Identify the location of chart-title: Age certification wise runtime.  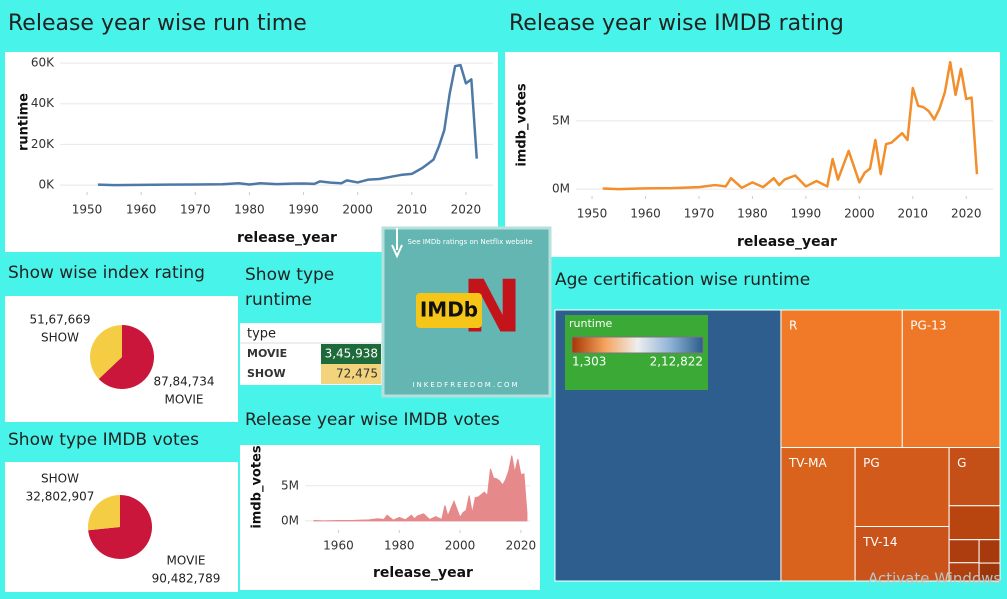
(683, 280).